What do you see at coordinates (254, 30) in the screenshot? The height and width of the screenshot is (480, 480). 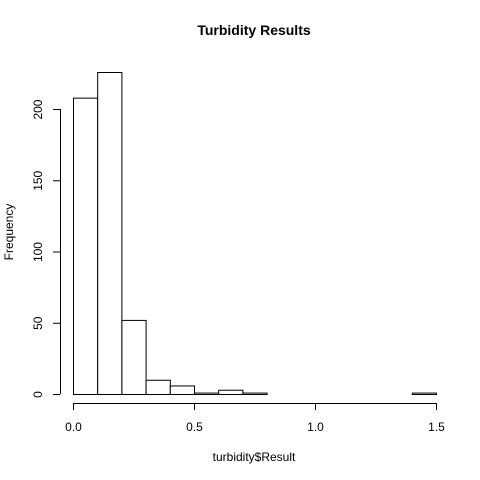 I see `chart-title: Turbidity Results` at bounding box center [254, 30].